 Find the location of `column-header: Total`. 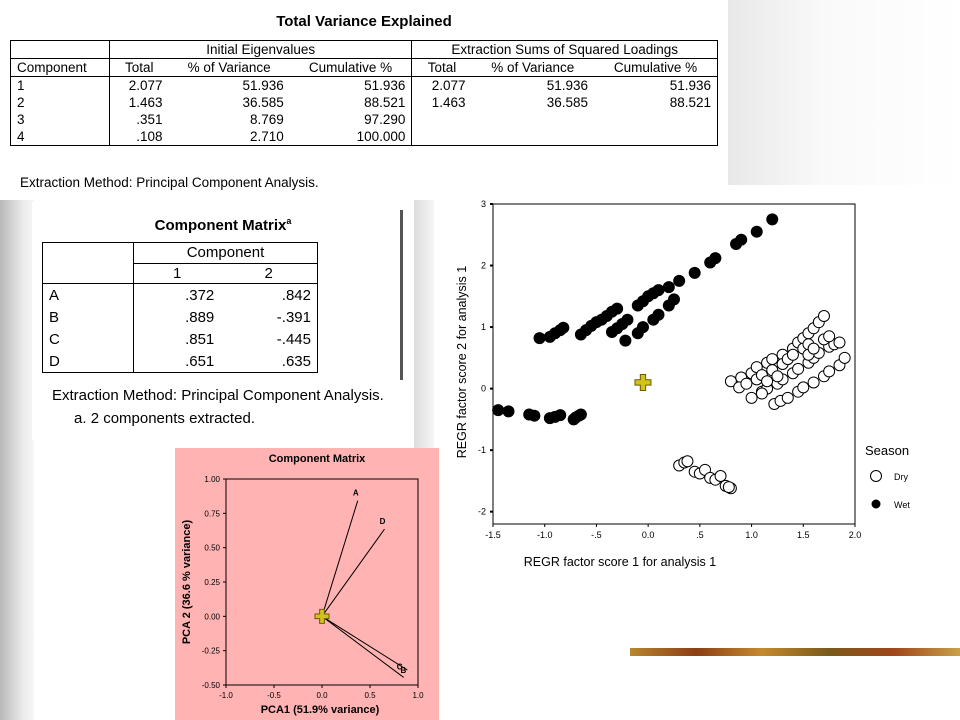

column-header: Total is located at coordinates (138, 67).